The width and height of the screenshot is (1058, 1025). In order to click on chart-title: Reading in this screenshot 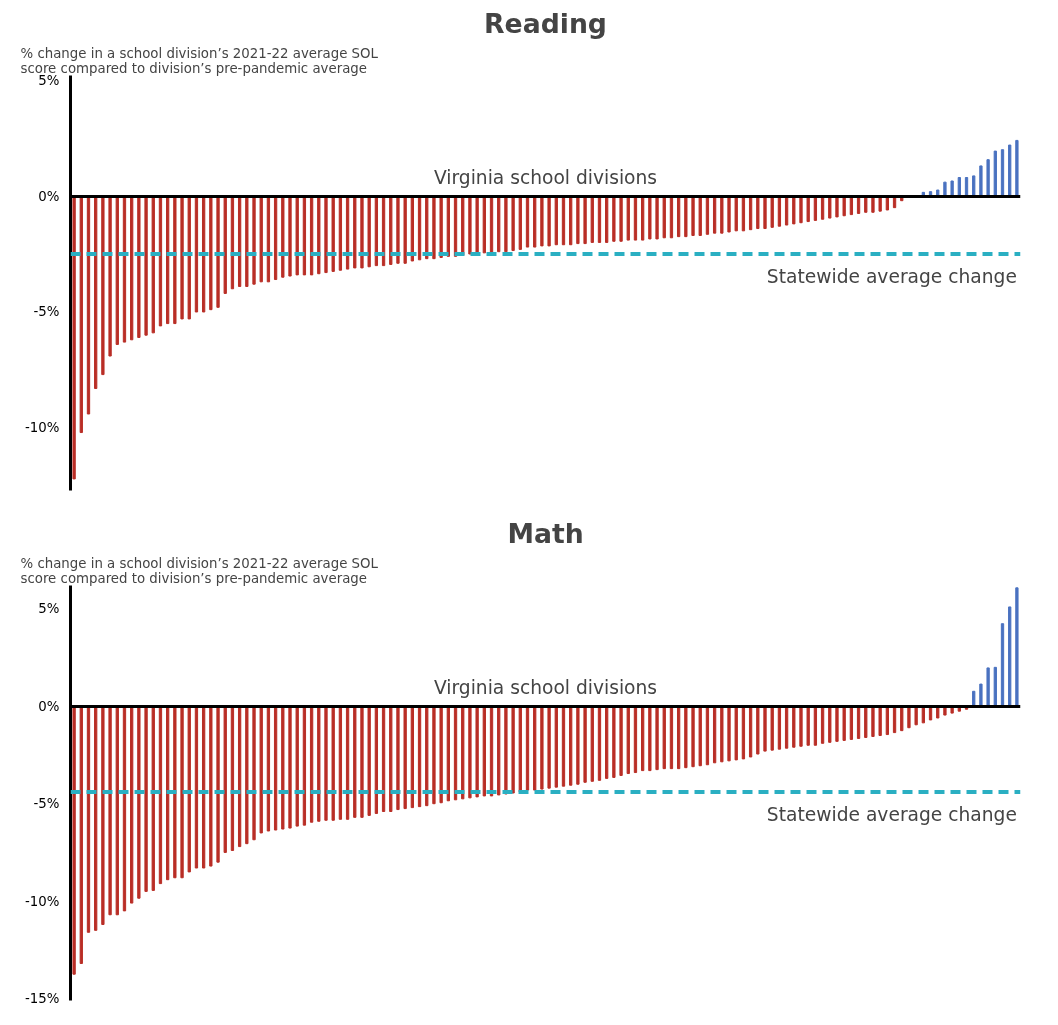, I will do `click(545, 23)`.